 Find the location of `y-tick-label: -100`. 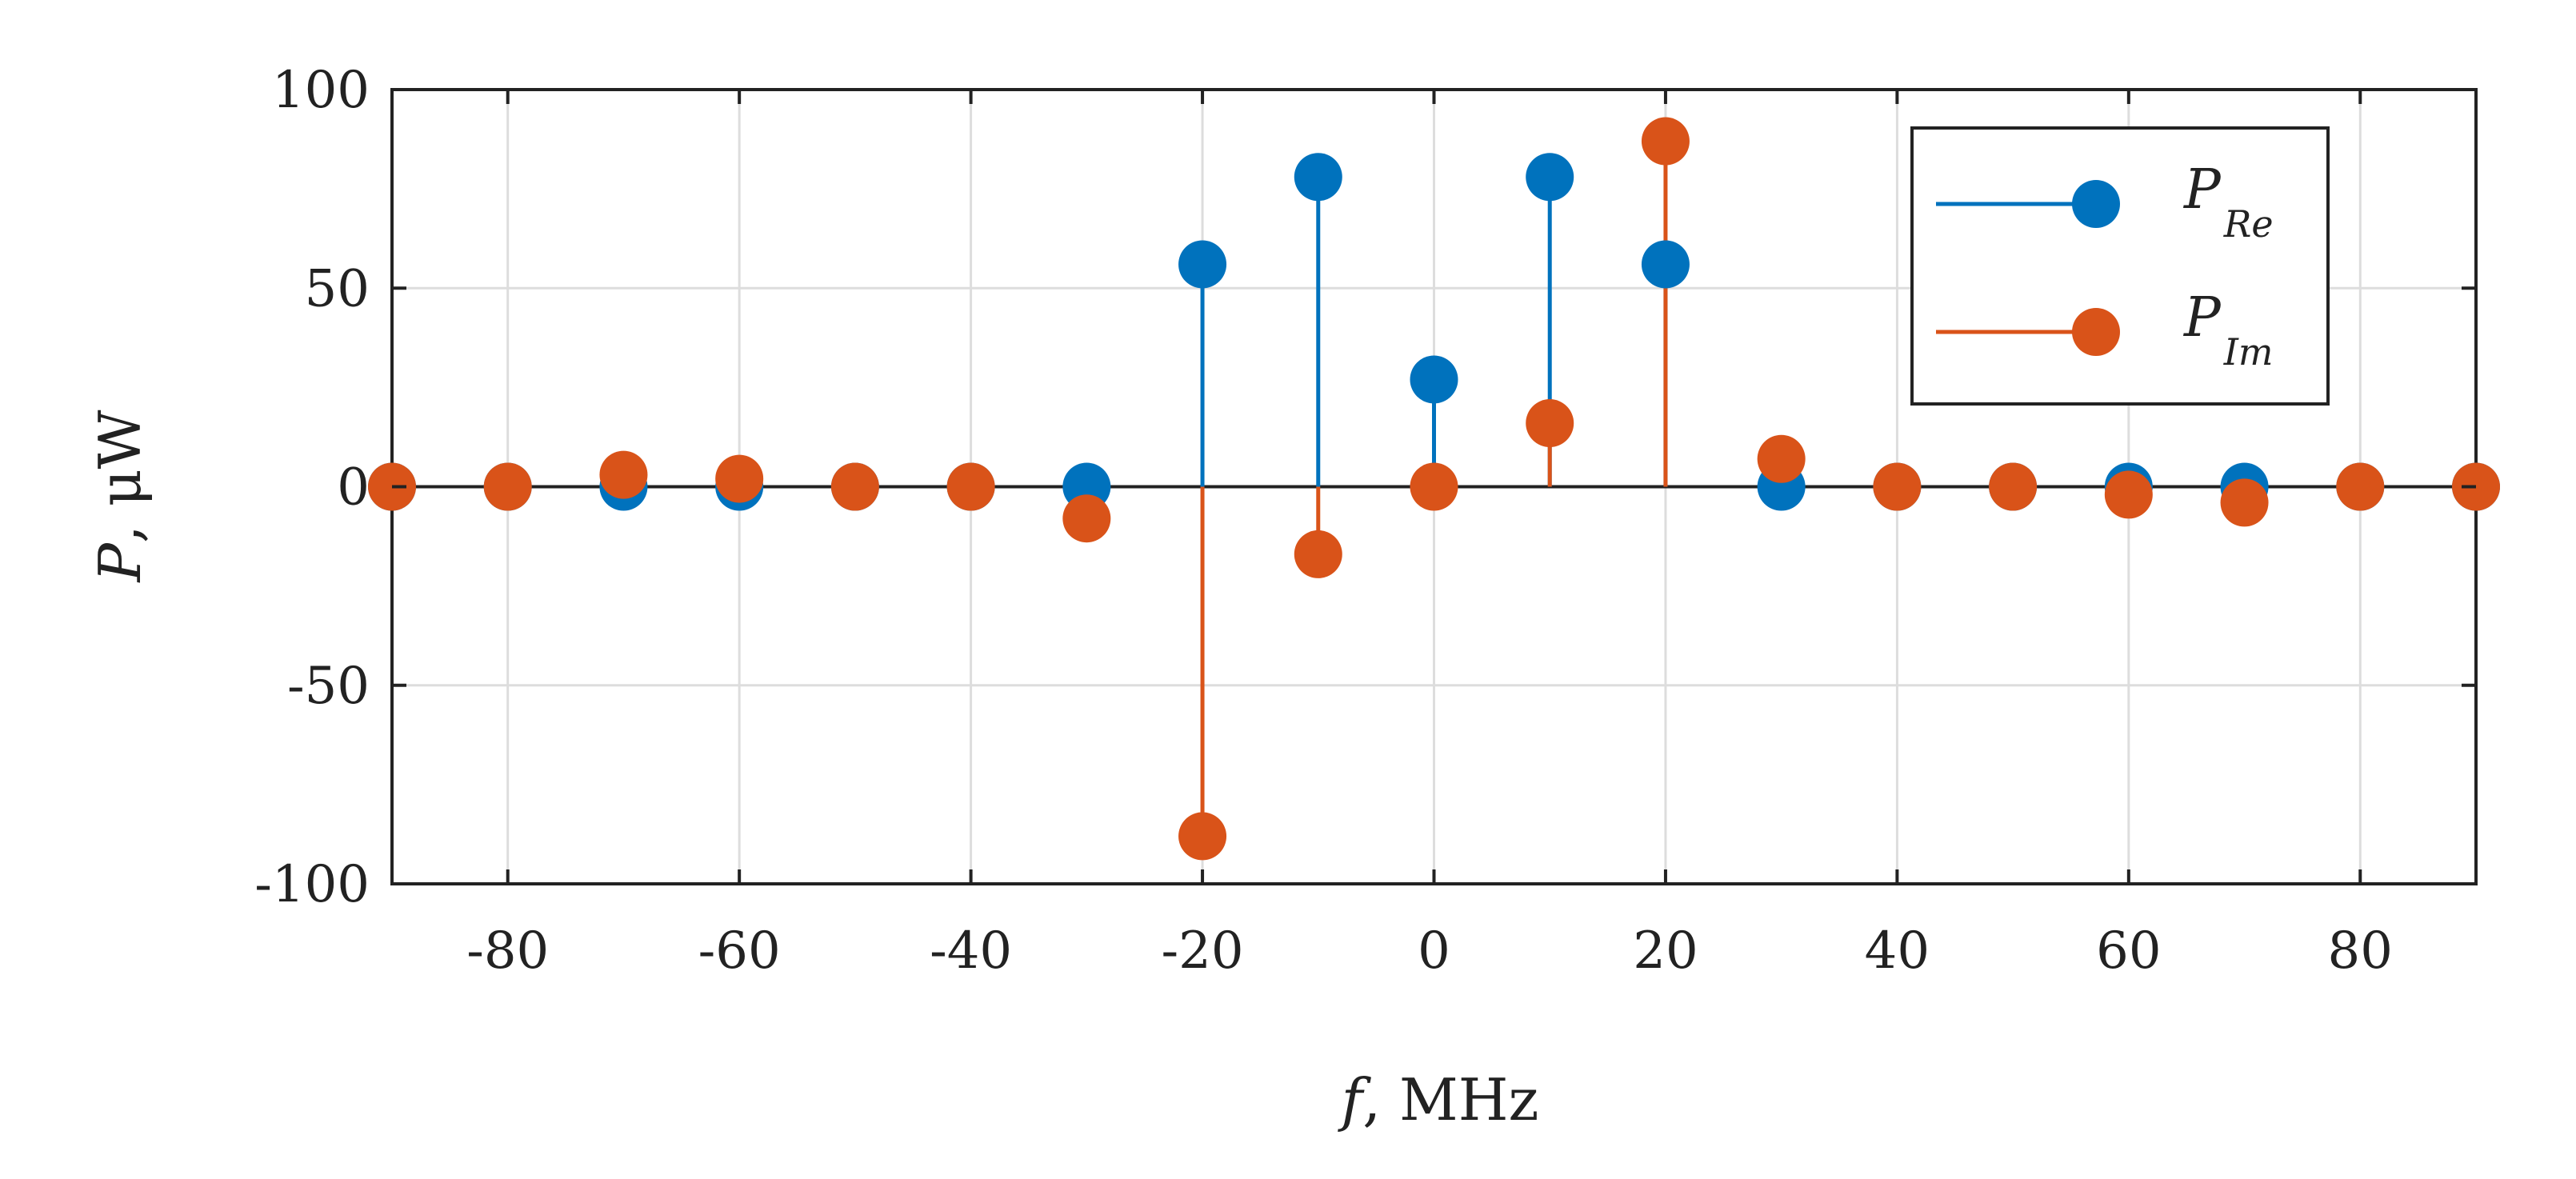

y-tick-label: -100 is located at coordinates (312, 884).